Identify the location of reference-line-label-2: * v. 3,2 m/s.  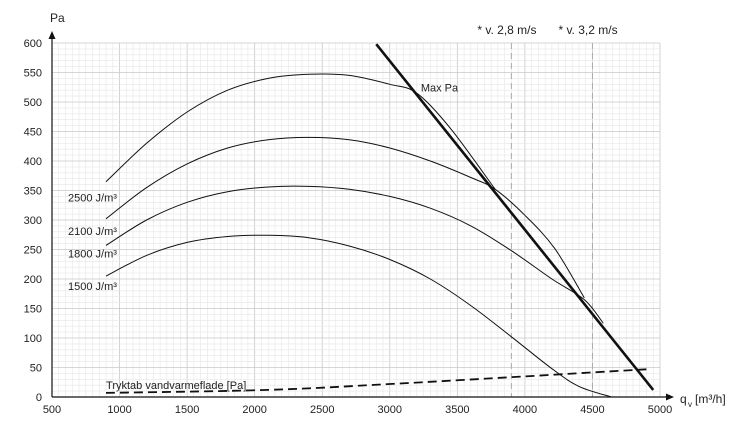
(587, 30).